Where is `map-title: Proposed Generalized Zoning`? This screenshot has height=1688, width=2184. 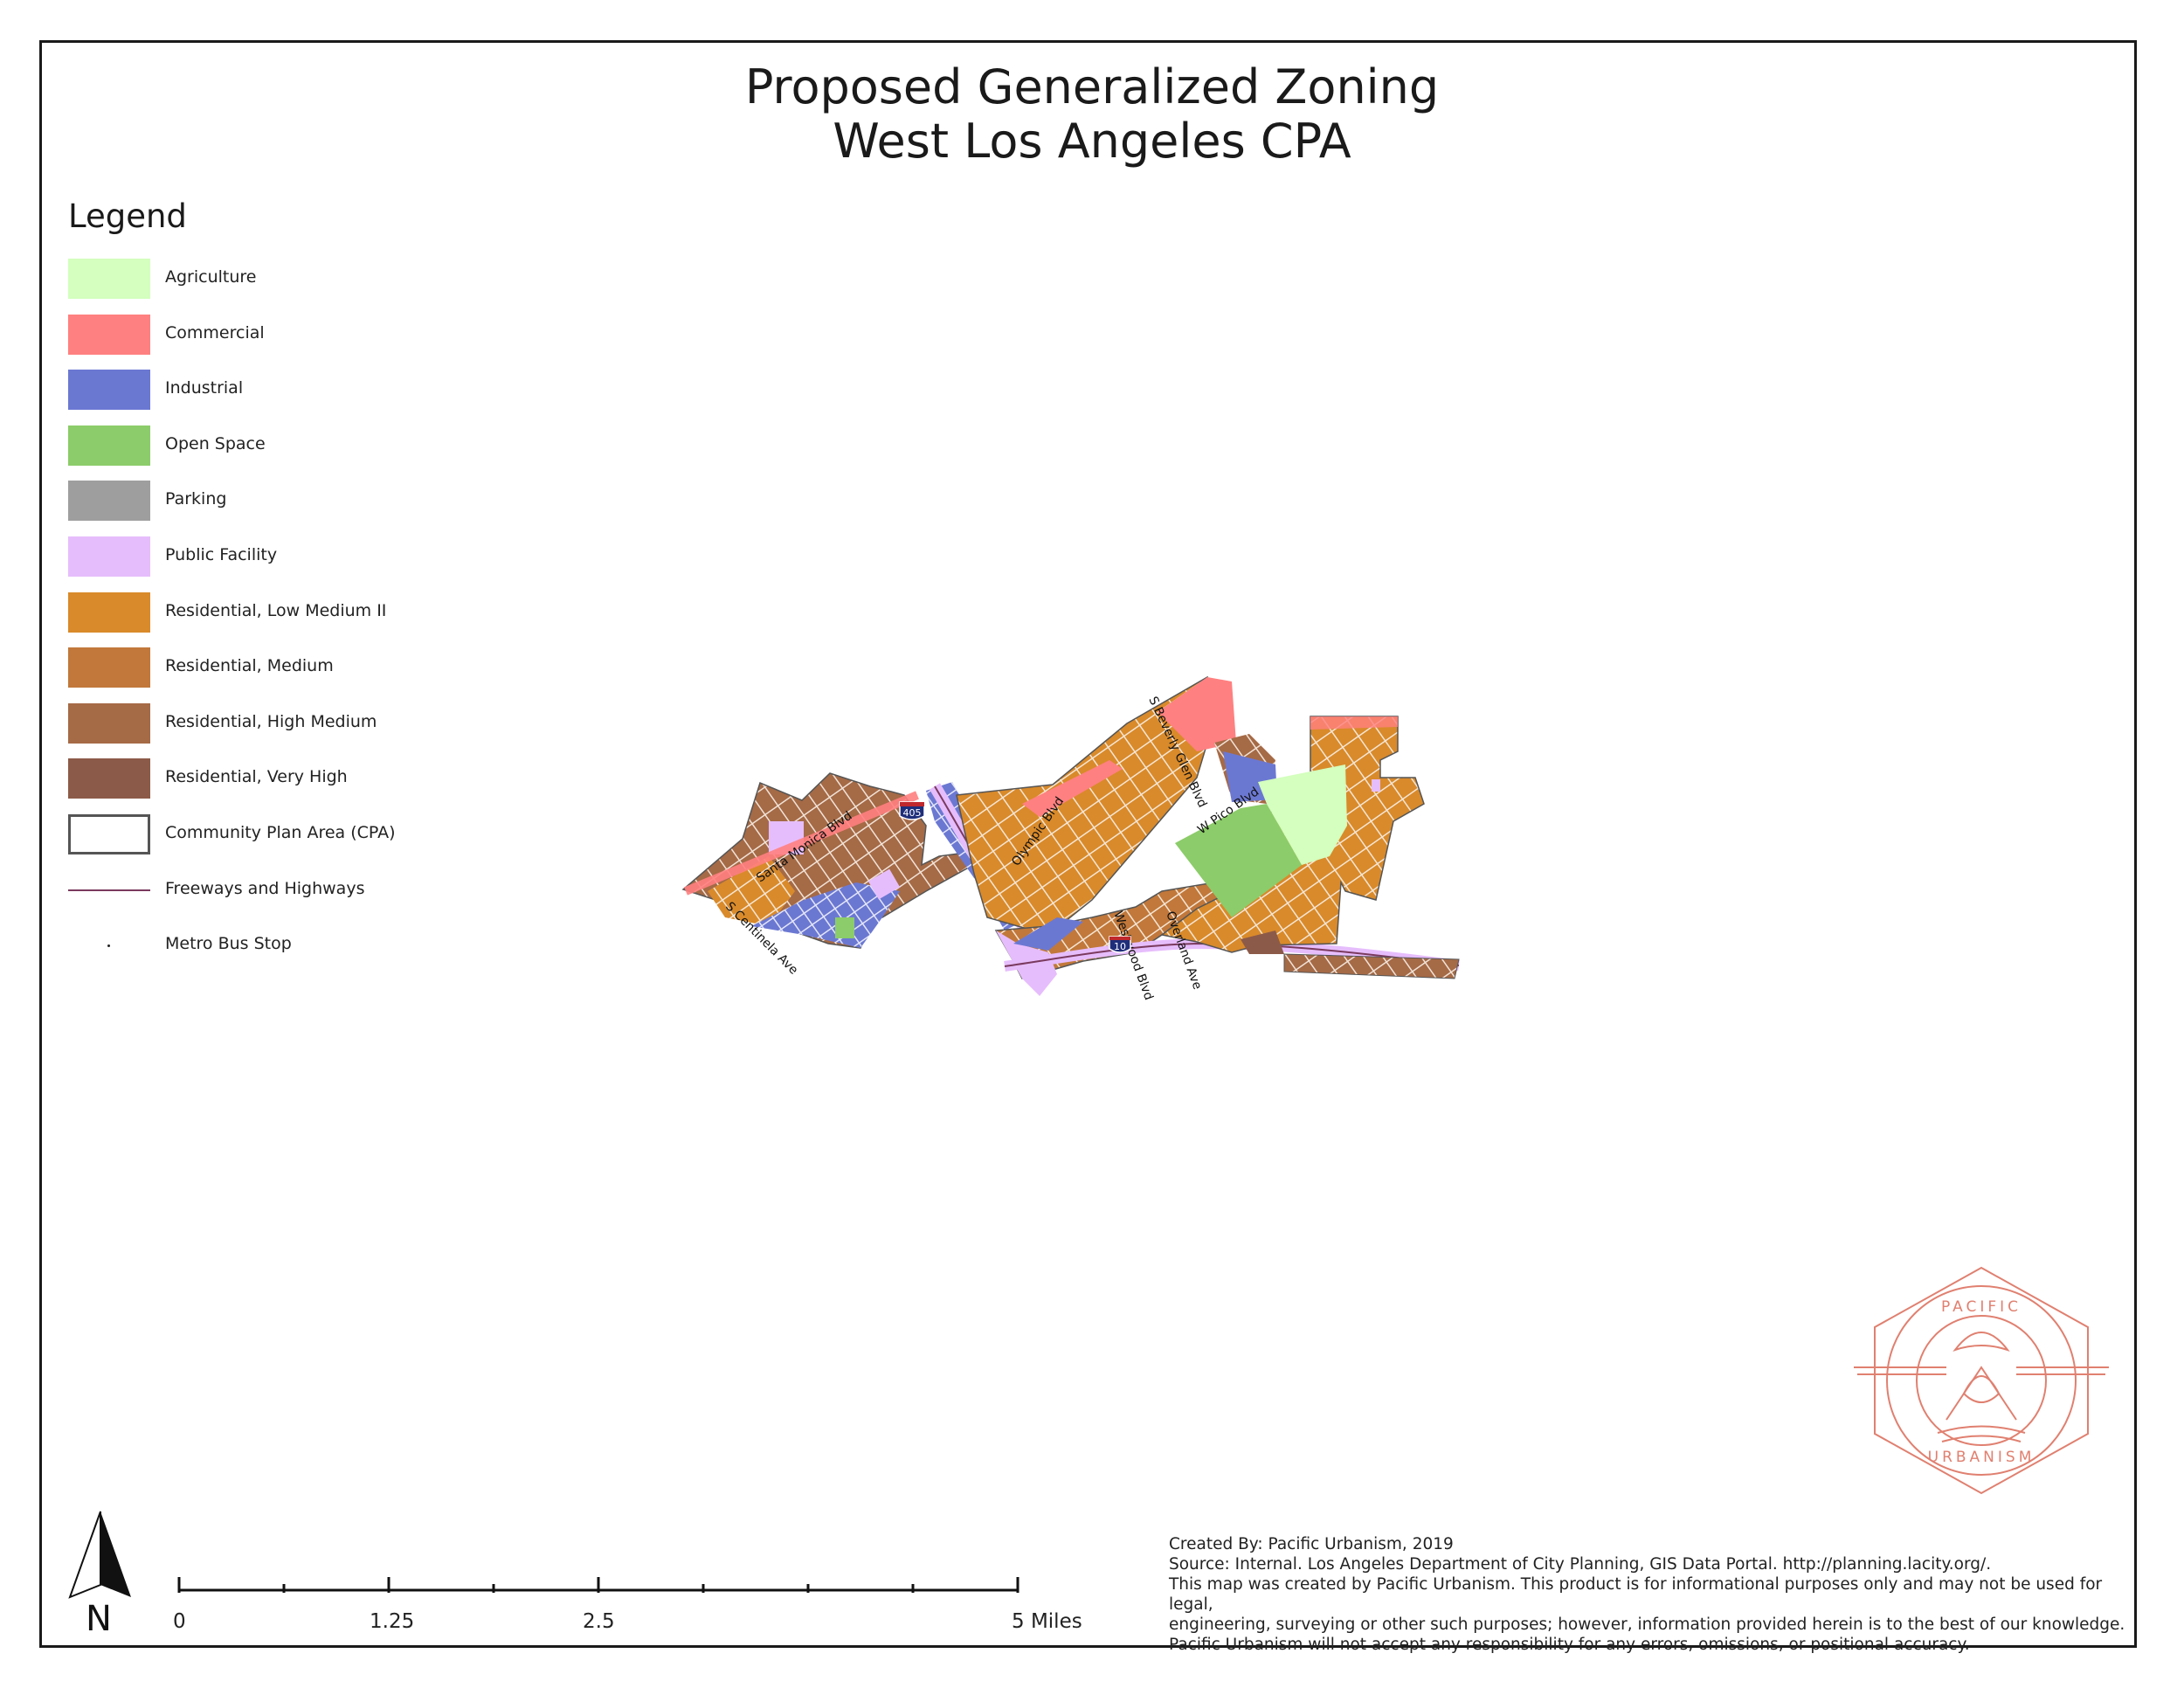 map-title: Proposed Generalized Zoning is located at coordinates (1092, 86).